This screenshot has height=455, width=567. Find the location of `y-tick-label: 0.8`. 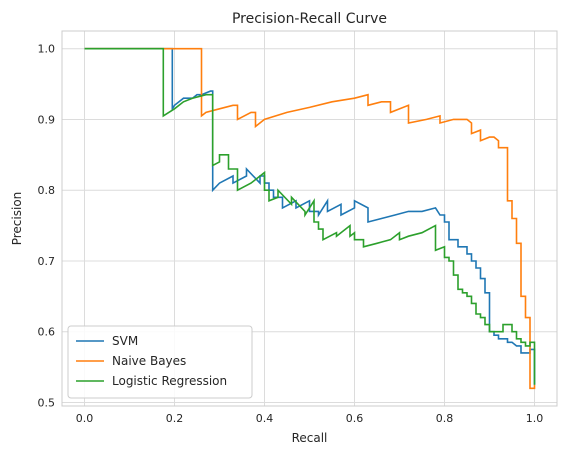

y-tick-label: 0.8 is located at coordinates (47, 190).